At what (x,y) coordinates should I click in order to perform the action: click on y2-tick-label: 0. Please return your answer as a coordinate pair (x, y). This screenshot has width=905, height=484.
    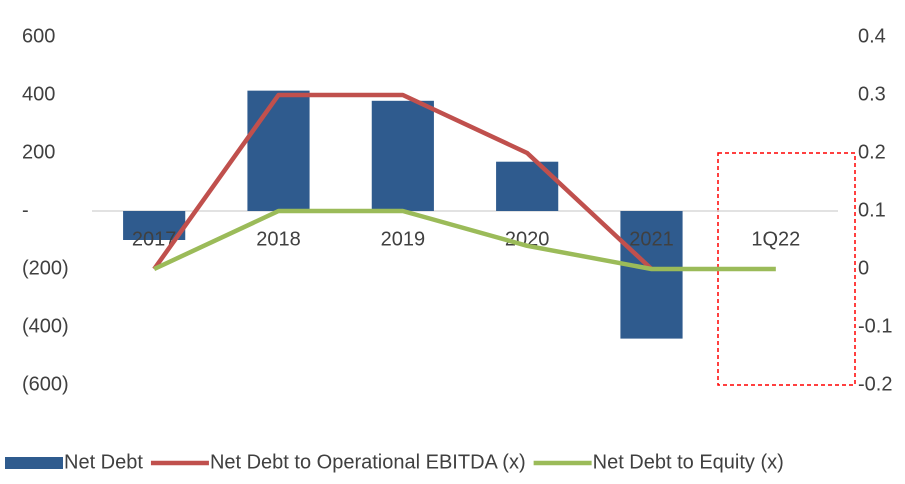
    Looking at the image, I should click on (863, 268).